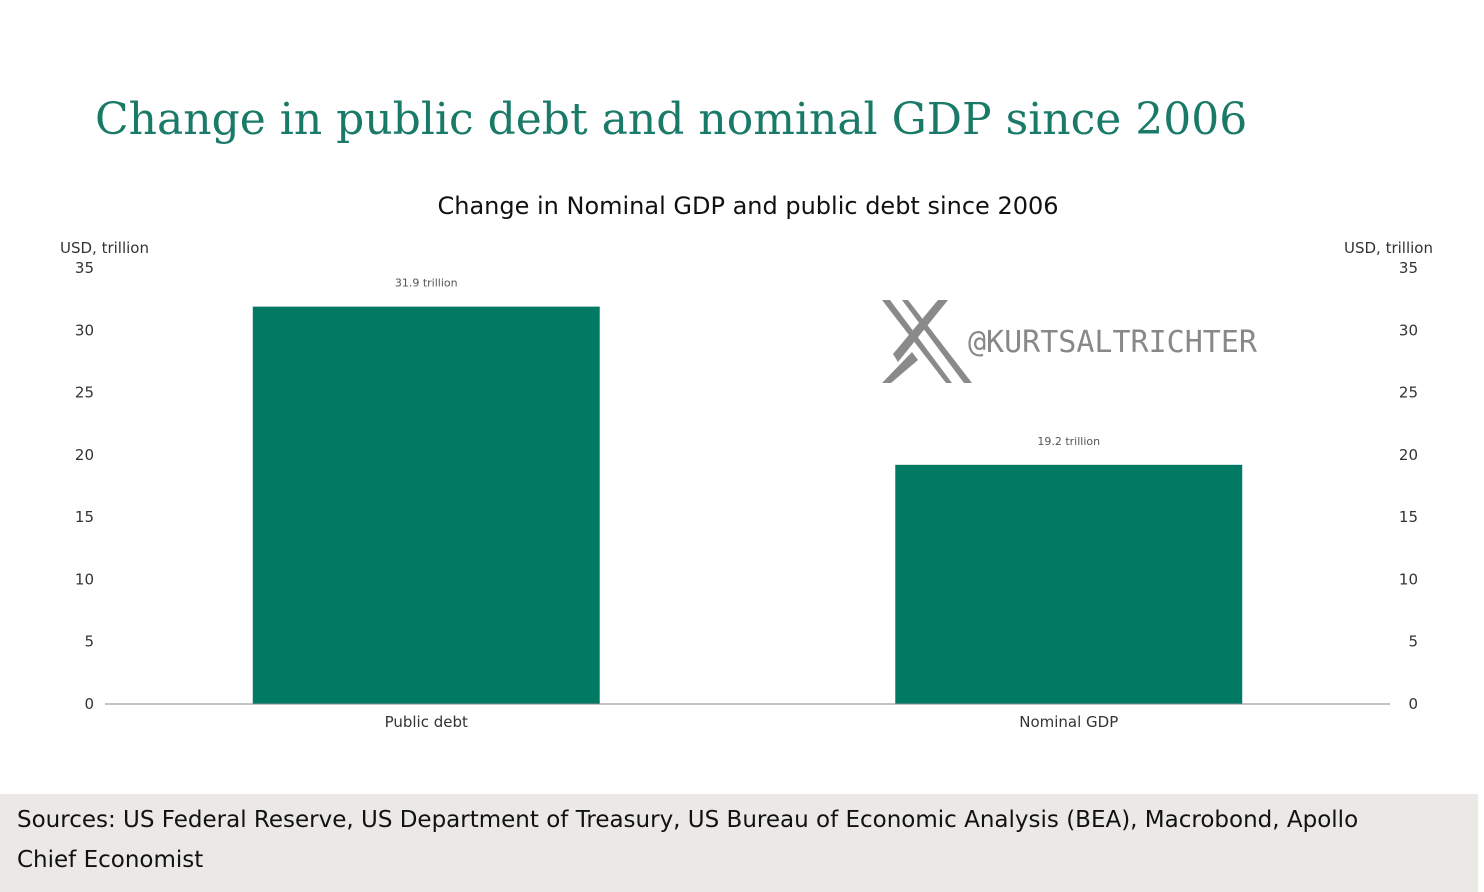  I want to click on y-axis-right: 0 5 10 15 20 25 30 35, so click(1408, 486).